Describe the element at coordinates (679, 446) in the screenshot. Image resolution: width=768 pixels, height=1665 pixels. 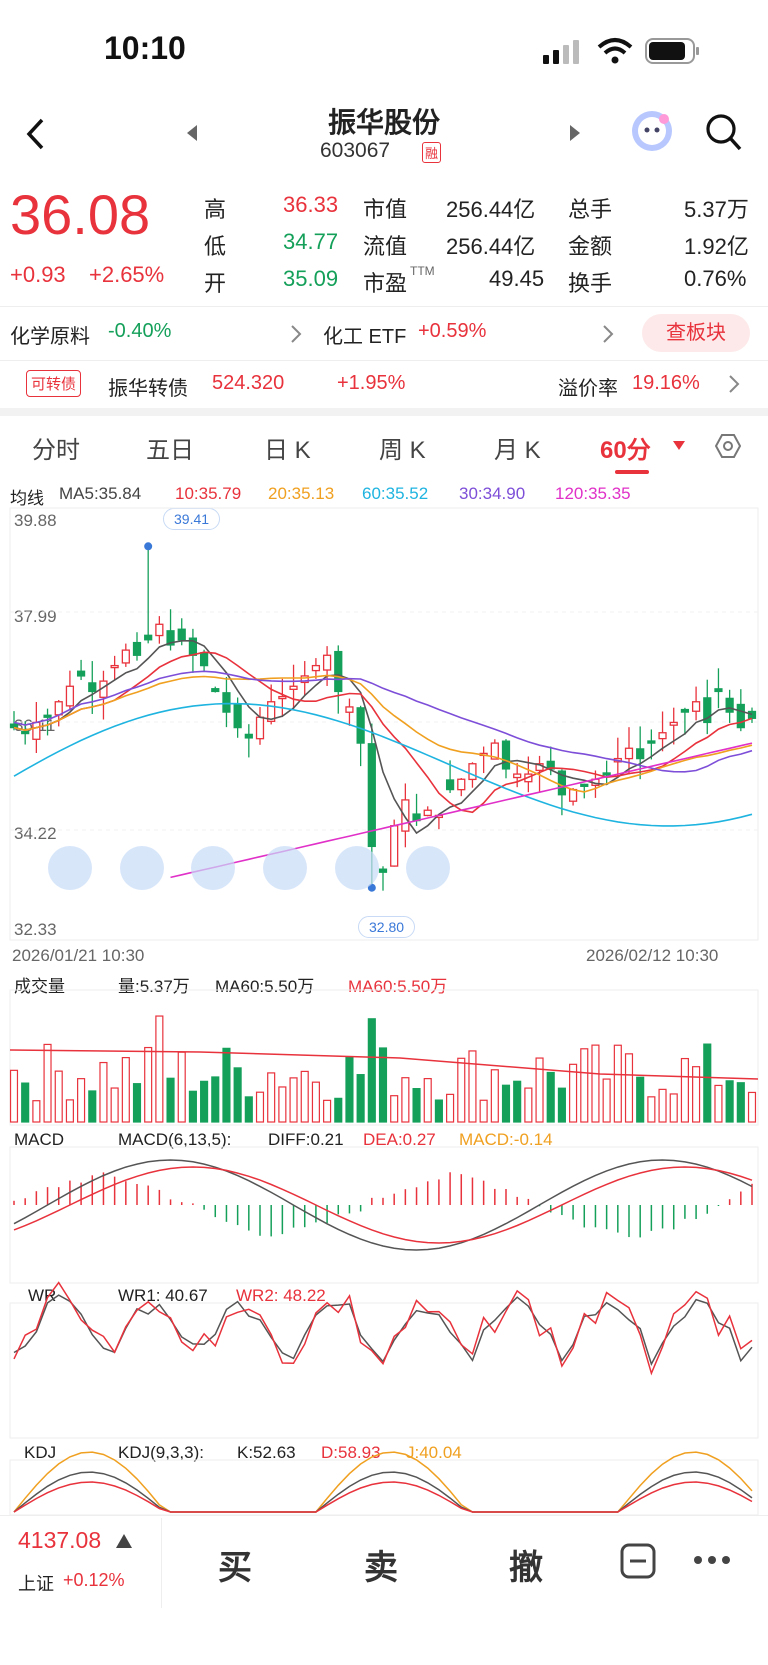
I see `caret-down-icon` at that location.